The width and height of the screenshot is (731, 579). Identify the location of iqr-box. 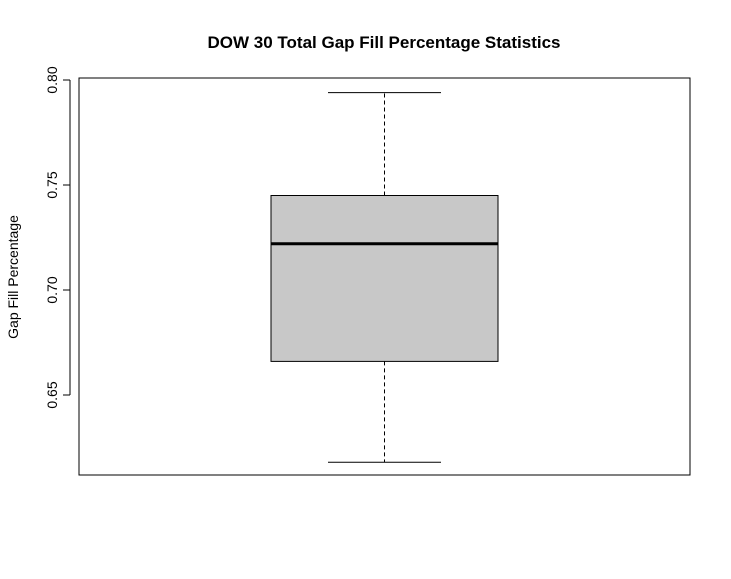
(384, 278).